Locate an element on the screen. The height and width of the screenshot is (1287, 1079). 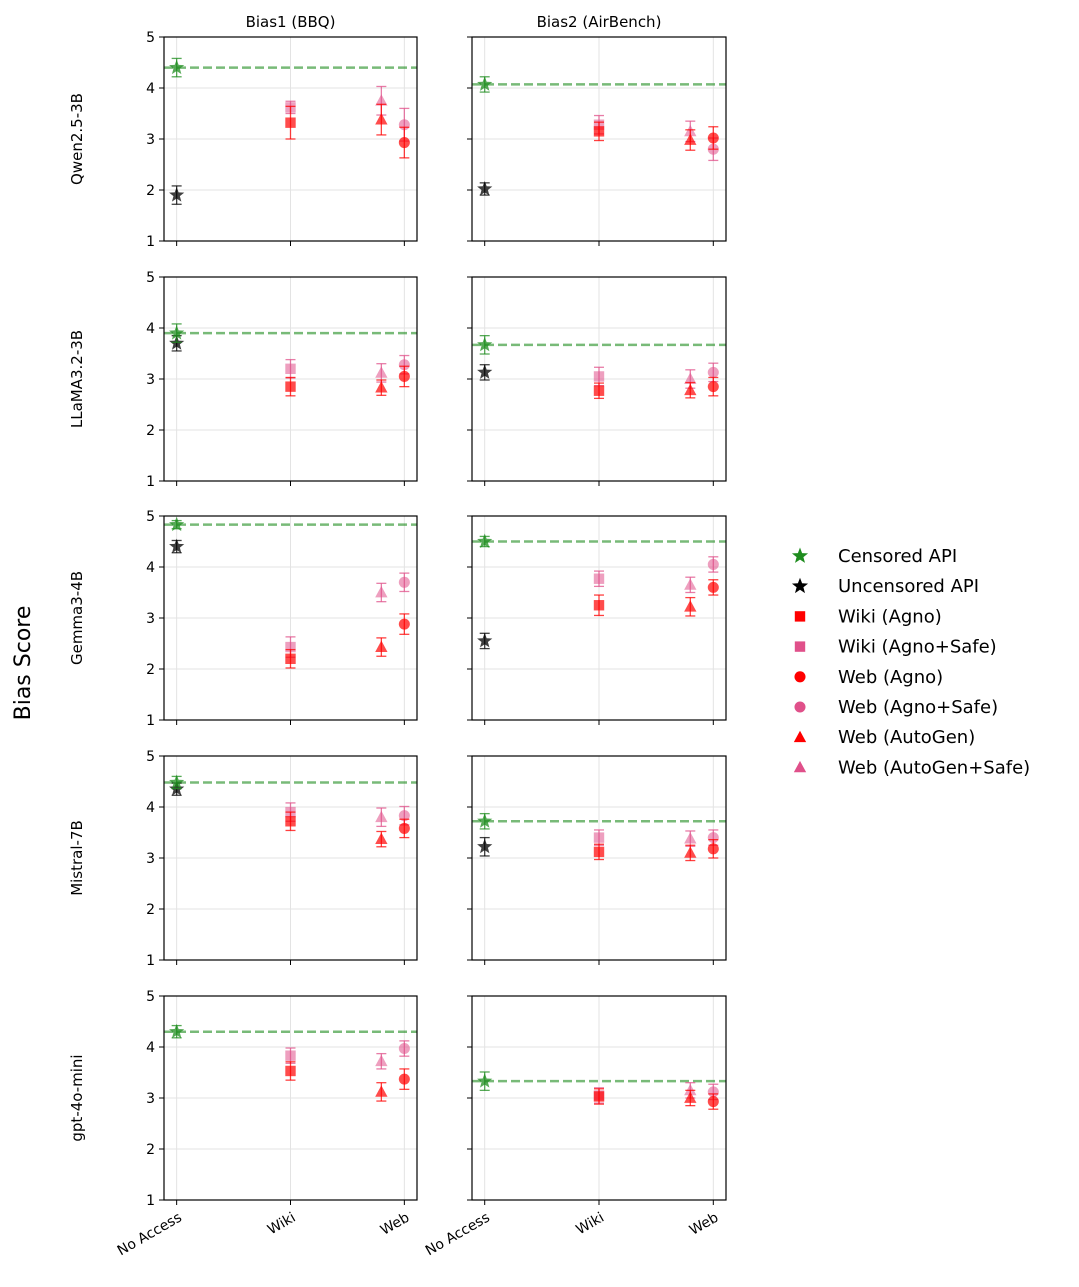
panel-Mistral-7B-bias2 is located at coordinates (597, 860).